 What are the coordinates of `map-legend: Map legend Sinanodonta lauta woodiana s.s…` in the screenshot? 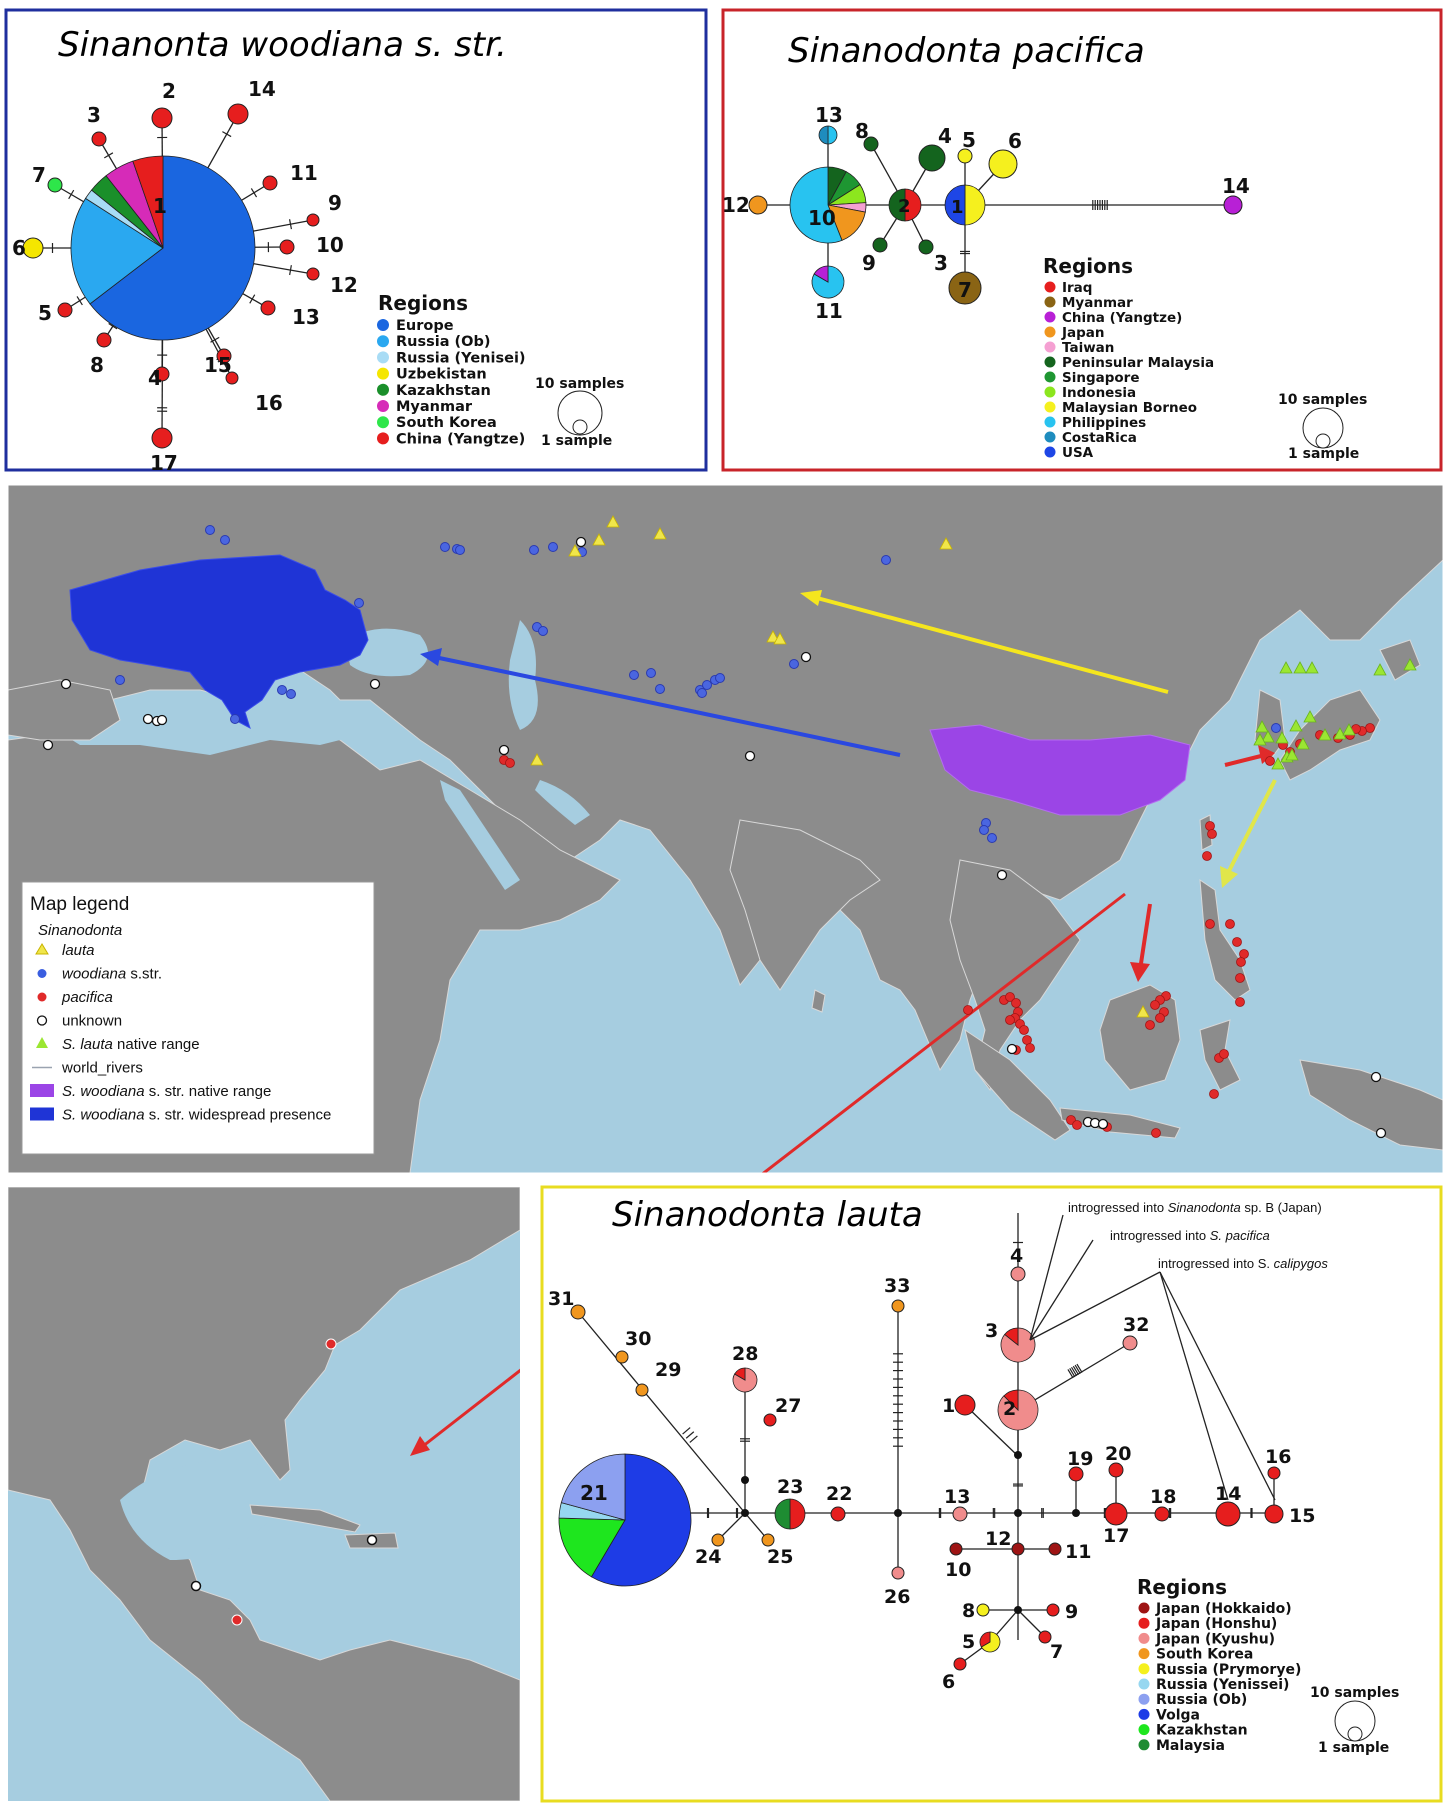 It's located at (198, 1018).